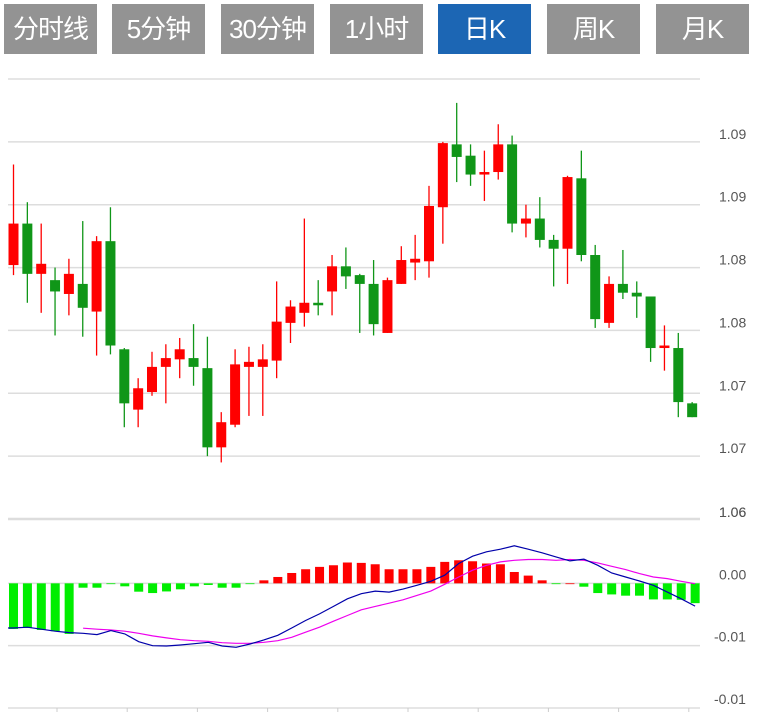  Describe the element at coordinates (732, 197) in the screenshot. I see `price-axis-label: 1.09` at that location.